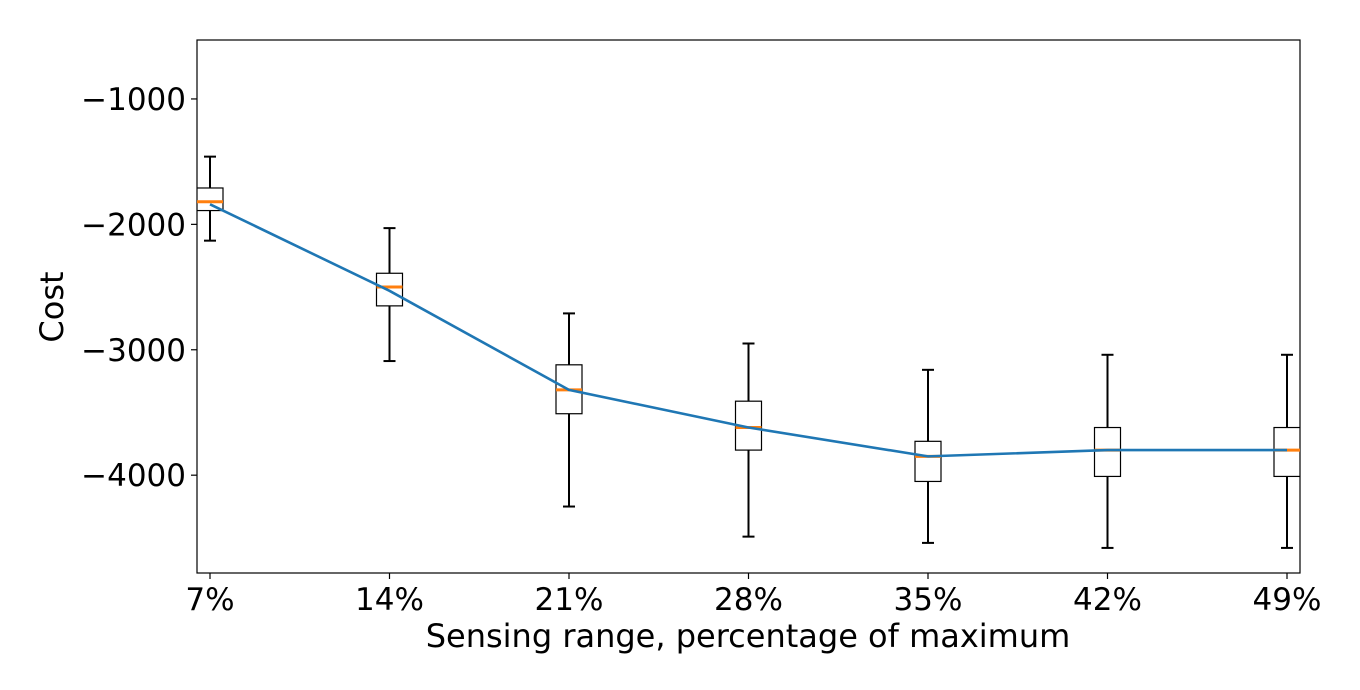 The height and width of the screenshot is (690, 1360). Describe the element at coordinates (748, 600) in the screenshot. I see `x-tick-label: 28%` at that location.